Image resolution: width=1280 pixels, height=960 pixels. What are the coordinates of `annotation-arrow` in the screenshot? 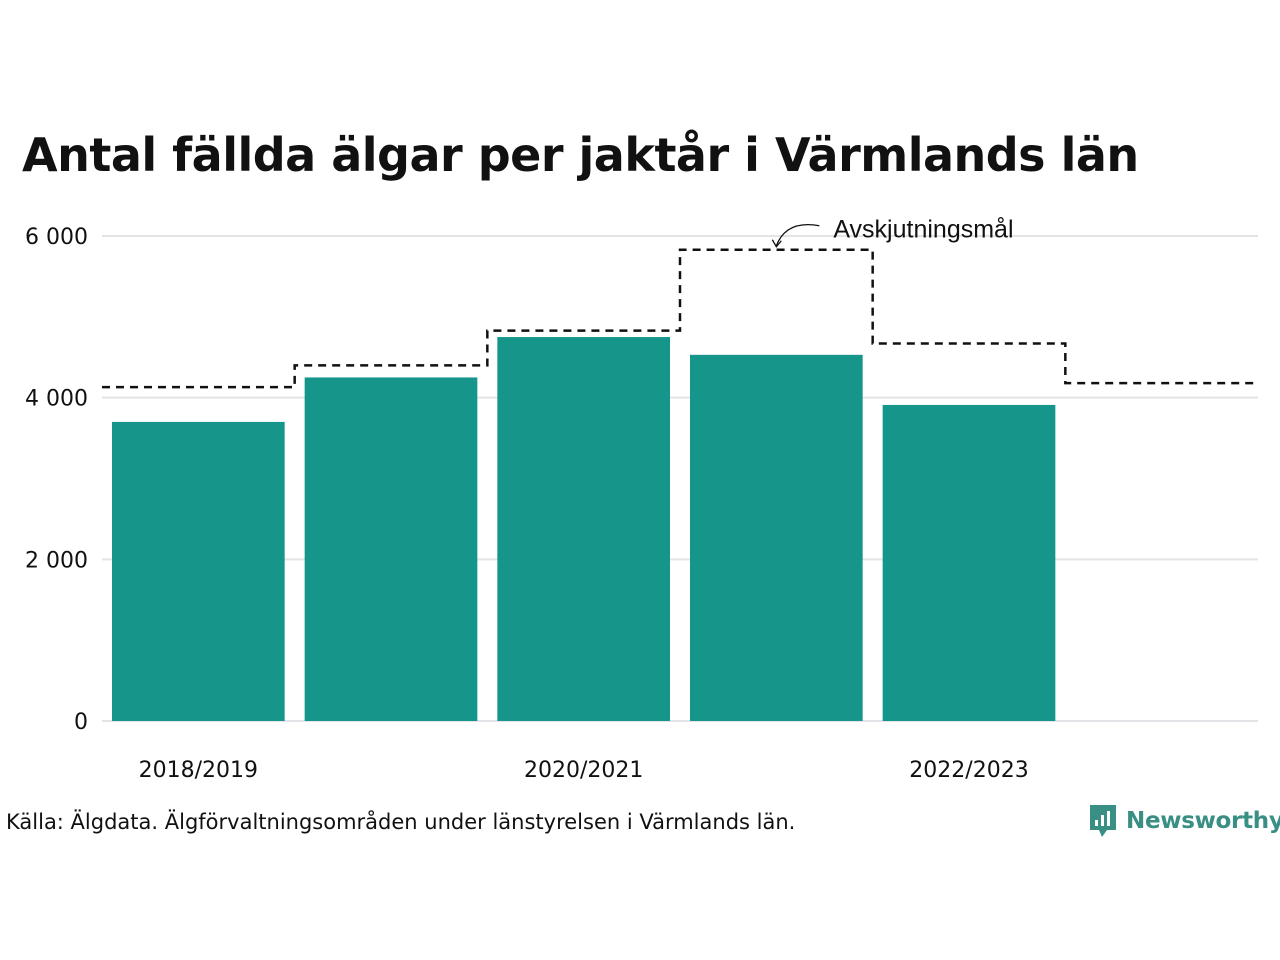 It's located at (797, 235).